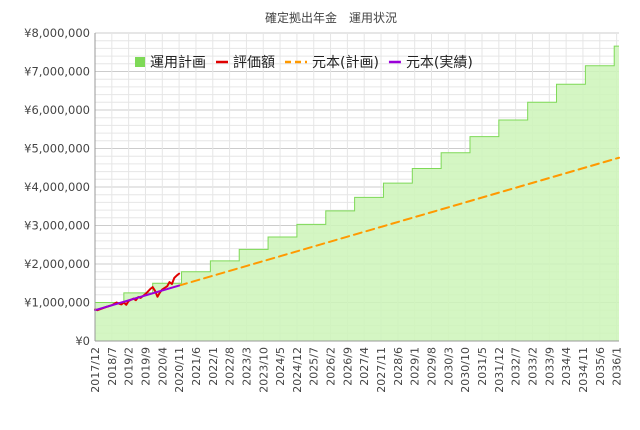  What do you see at coordinates (364, 366) in the screenshot?
I see `x-tick-label: 2027/4` at bounding box center [364, 366].